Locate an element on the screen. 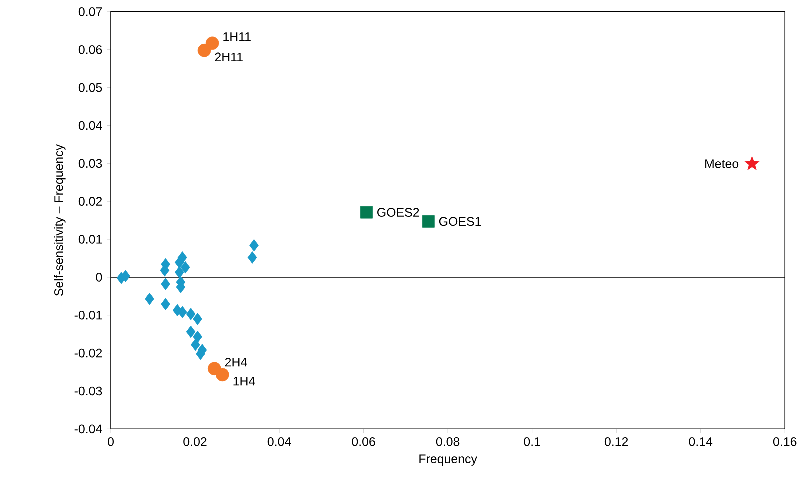 The height and width of the screenshot is (491, 810). annotation: GOES1 is located at coordinates (460, 221).